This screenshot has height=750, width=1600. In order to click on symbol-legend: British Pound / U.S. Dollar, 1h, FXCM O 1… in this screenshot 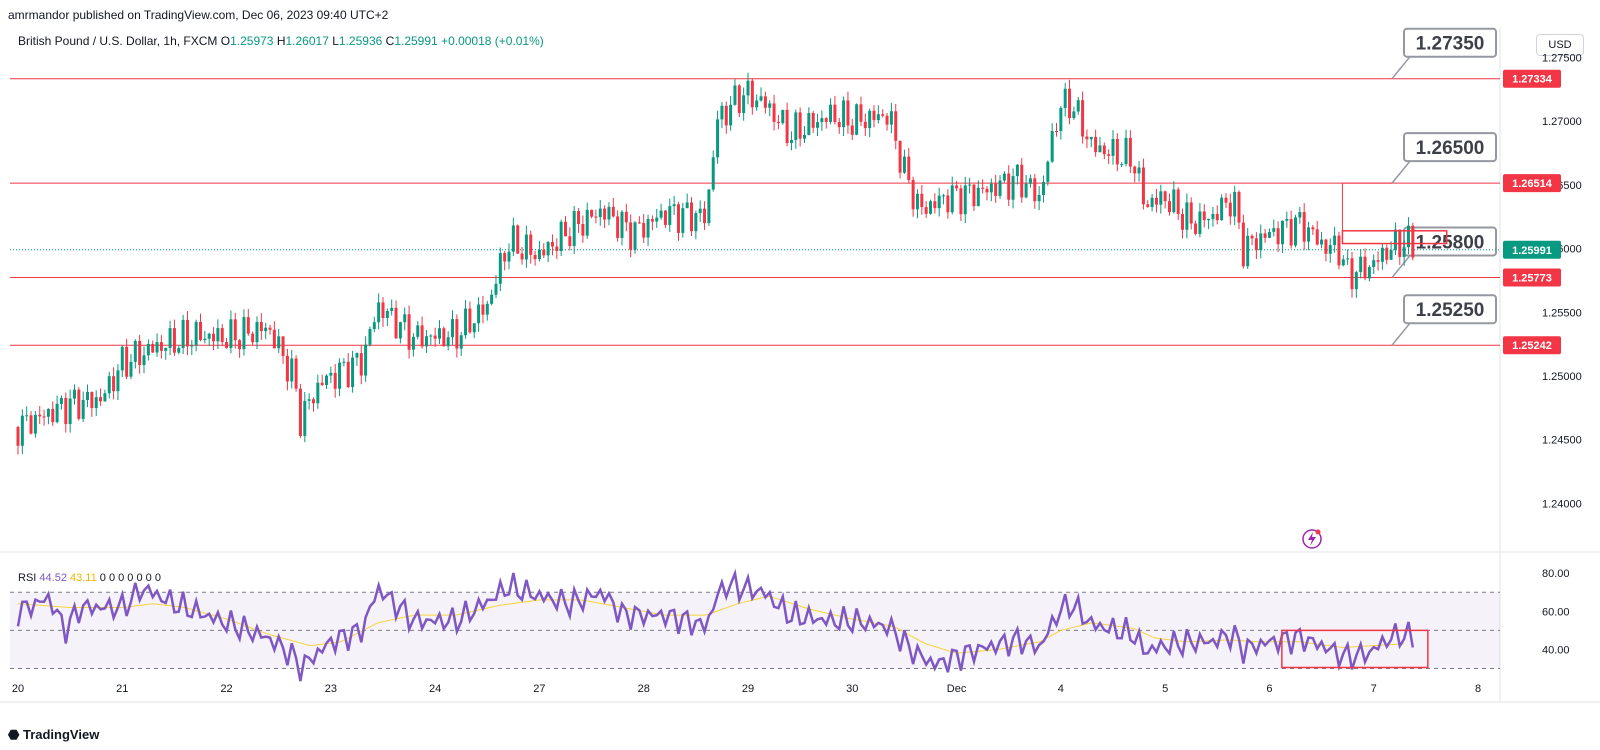, I will do `click(281, 41)`.